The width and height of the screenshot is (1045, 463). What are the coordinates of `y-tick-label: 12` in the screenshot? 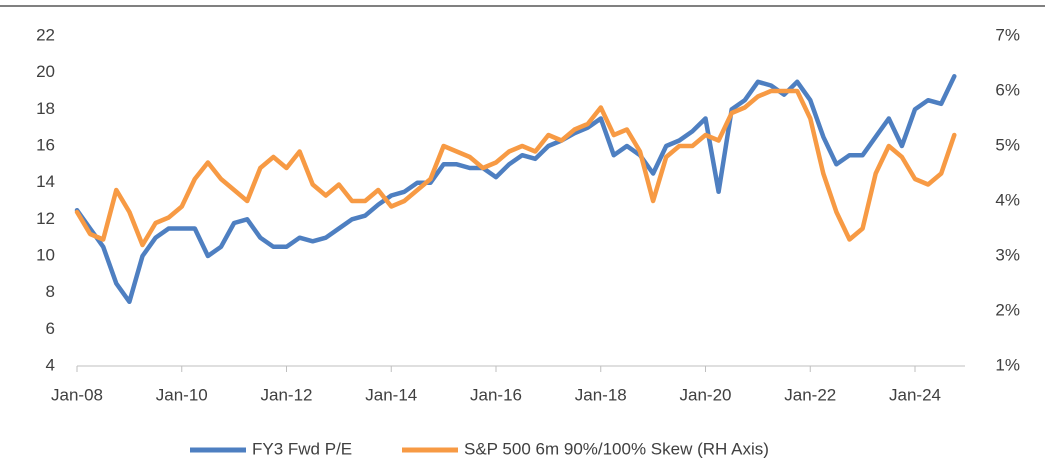 It's located at (45, 218).